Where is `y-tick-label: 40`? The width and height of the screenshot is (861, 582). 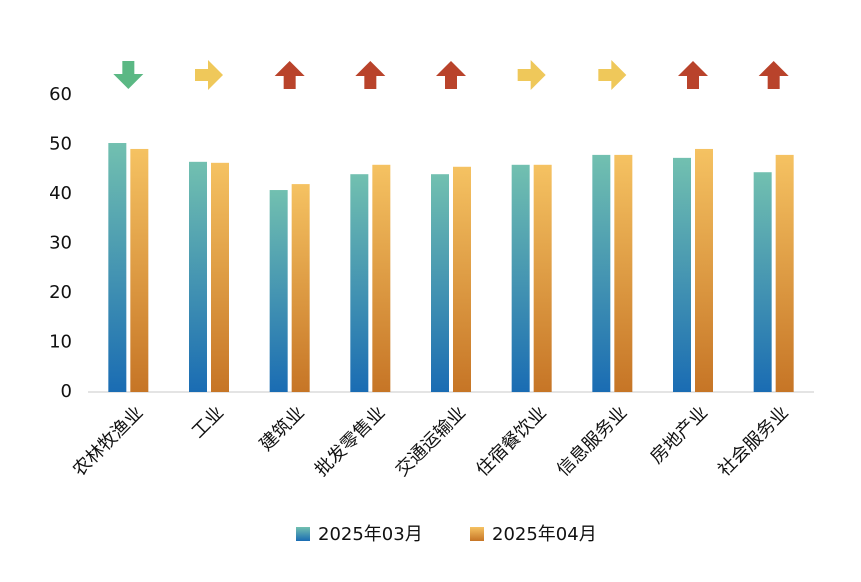
y-tick-label: 40 is located at coordinates (60, 193).